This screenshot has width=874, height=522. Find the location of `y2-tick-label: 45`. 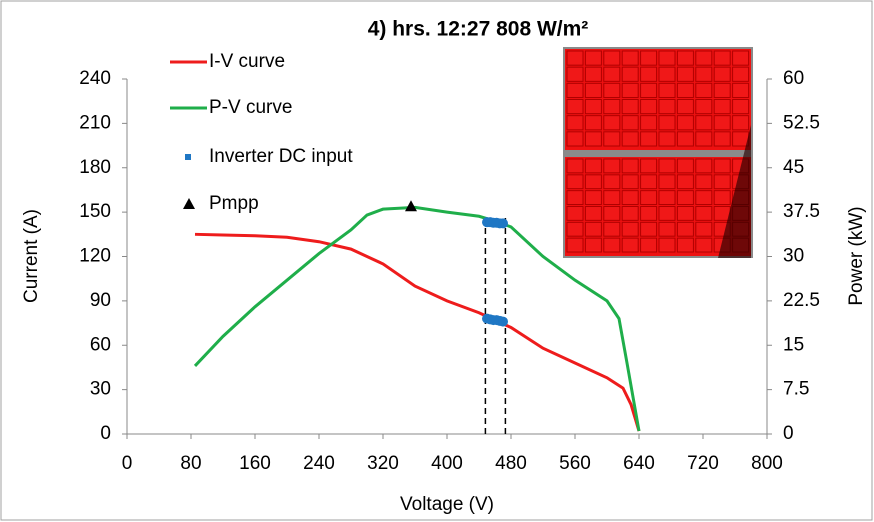

y2-tick-label: 45 is located at coordinates (793, 167).